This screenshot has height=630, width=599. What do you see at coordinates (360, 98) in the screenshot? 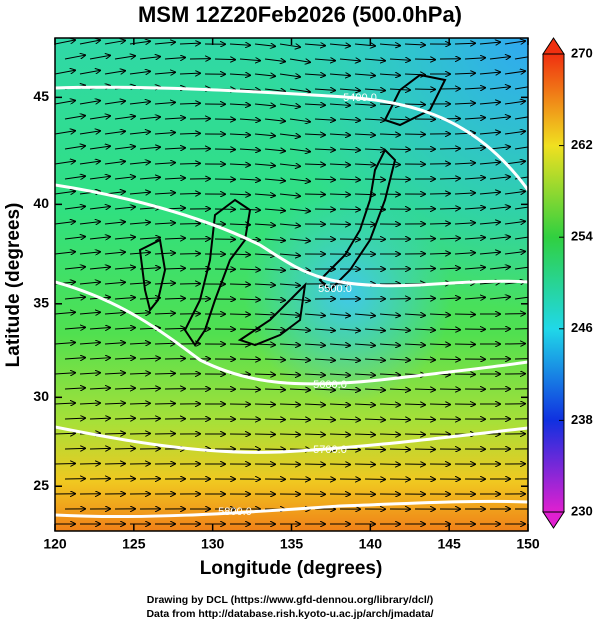
I see `contour-label: 5400.0` at bounding box center [360, 98].